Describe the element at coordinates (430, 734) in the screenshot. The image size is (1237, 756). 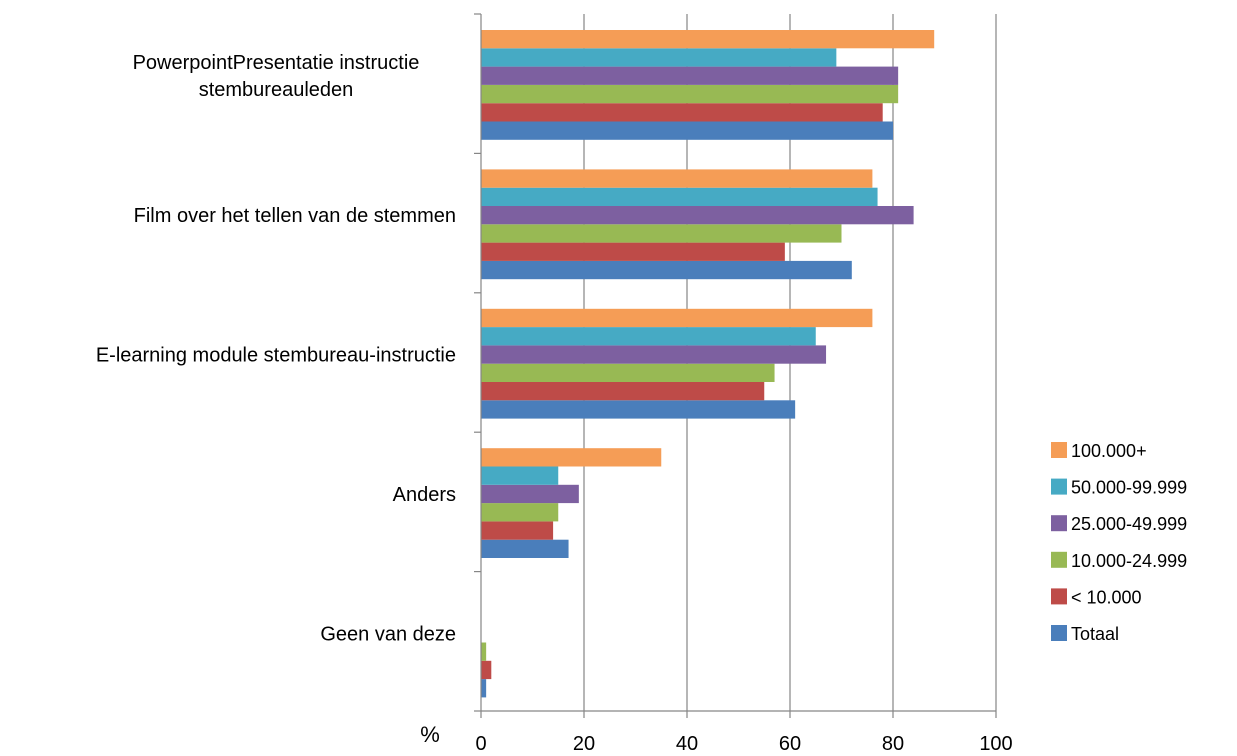
I see `x-axis-unit-label: %` at that location.